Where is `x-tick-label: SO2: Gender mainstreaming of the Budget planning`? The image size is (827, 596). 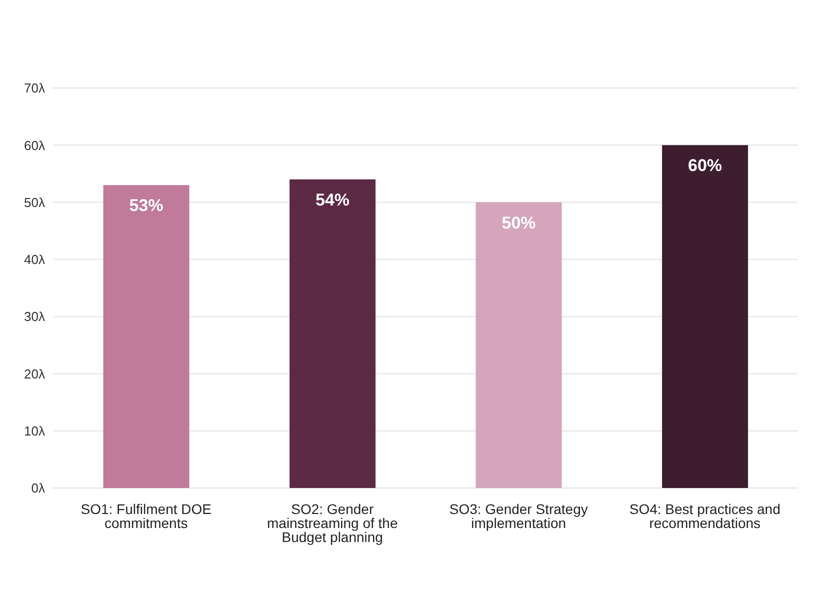 x-tick-label: SO2: Gender mainstreaming of the Budget planning is located at coordinates (332, 522).